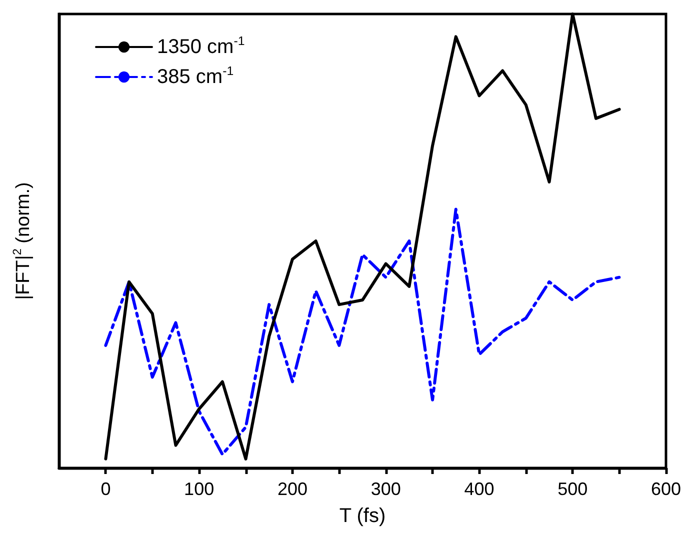  I want to click on x-tick-label: 300, so click(385, 489).